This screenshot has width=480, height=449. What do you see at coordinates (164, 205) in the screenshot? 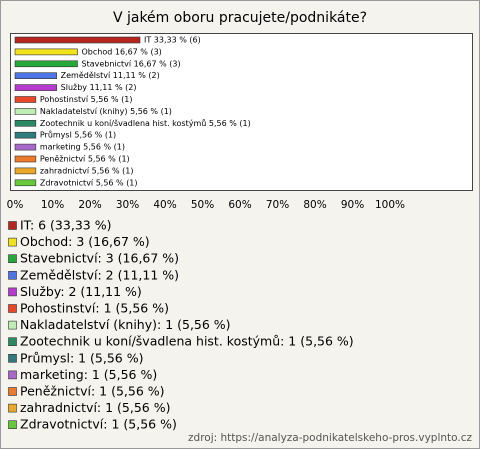
I see `x-tick-label: 40%` at bounding box center [164, 205].